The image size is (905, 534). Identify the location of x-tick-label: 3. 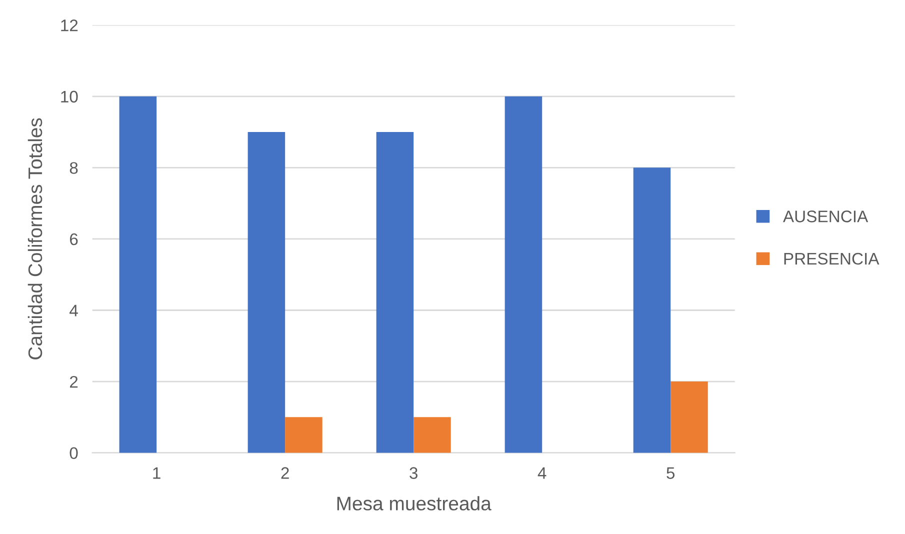
(414, 473).